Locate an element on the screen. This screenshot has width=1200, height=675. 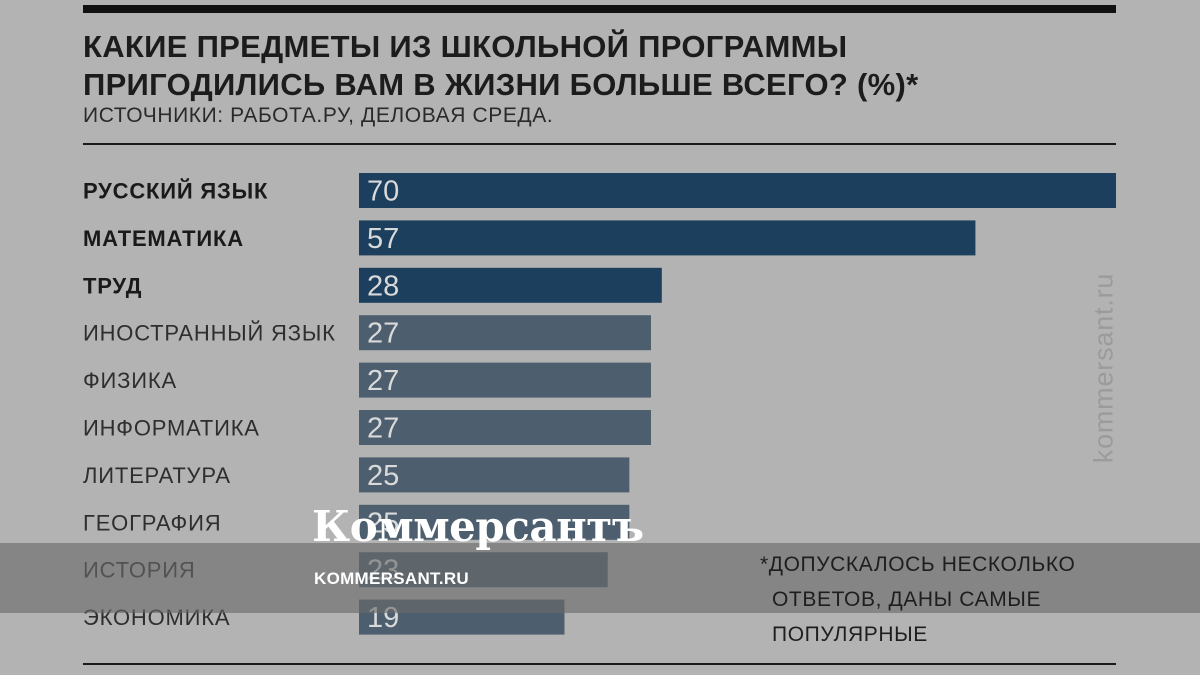
category-label: ГЕОГРАФИЯ is located at coordinates (152, 522).